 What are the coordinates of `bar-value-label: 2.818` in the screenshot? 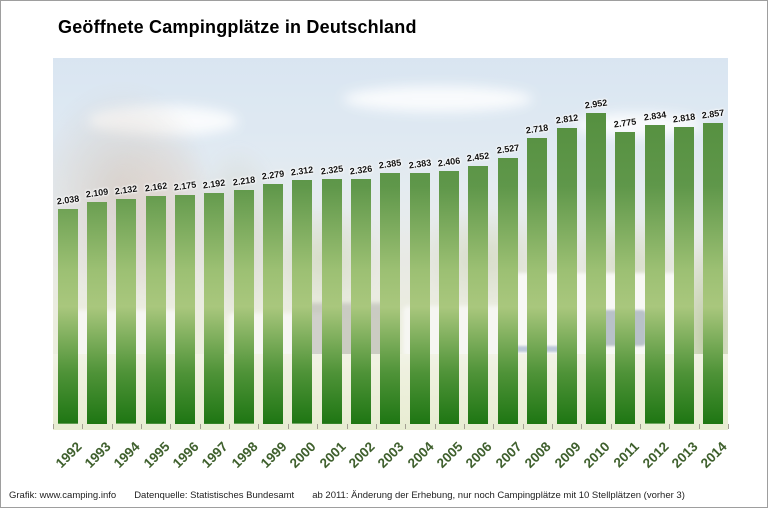 It's located at (684, 118).